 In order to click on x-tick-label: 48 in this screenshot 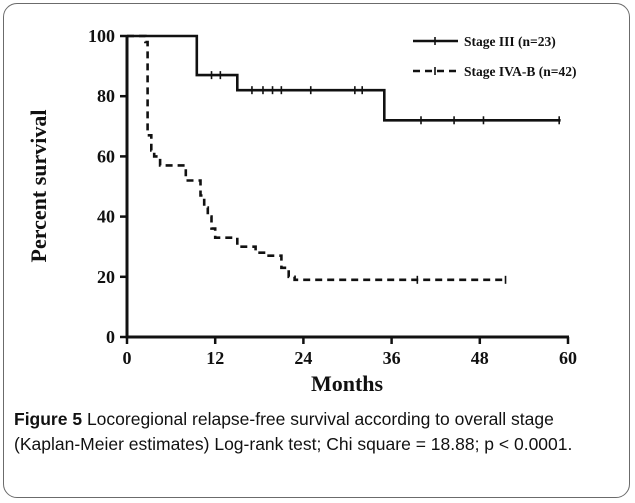, I will do `click(480, 358)`.